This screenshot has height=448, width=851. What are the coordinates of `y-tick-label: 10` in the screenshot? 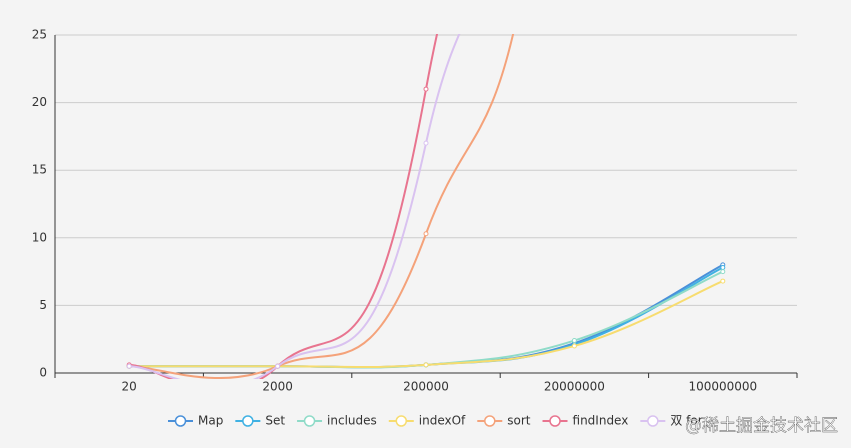 It's located at (39, 237).